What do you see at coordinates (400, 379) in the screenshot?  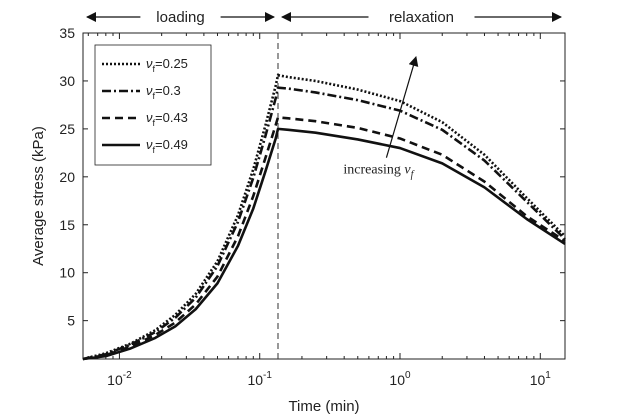 I see `x-tick-label: 10⁰` at bounding box center [400, 379].